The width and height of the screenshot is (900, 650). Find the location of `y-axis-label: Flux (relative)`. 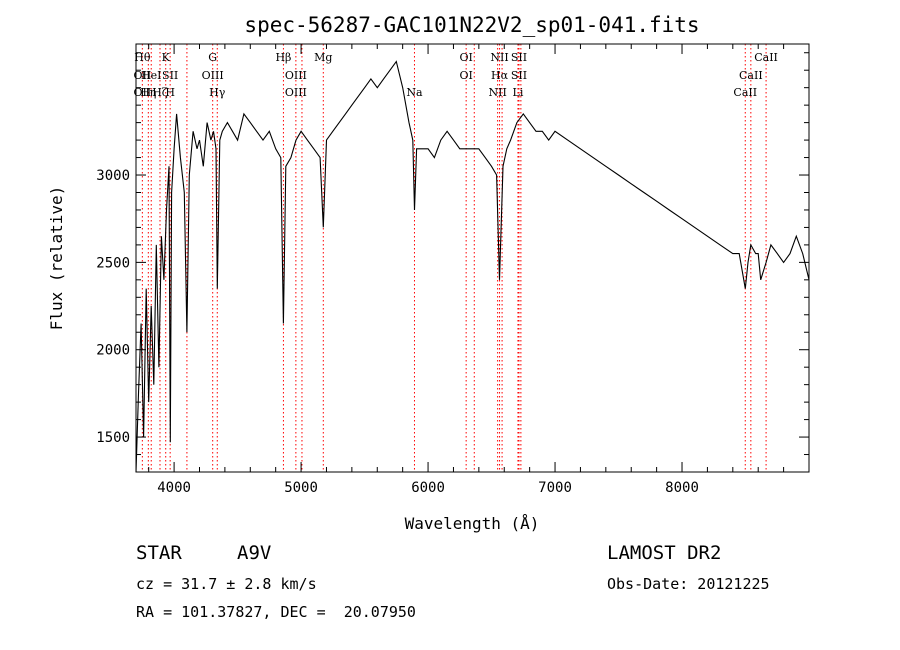

y-axis-label: Flux (relative) is located at coordinates (56, 258).